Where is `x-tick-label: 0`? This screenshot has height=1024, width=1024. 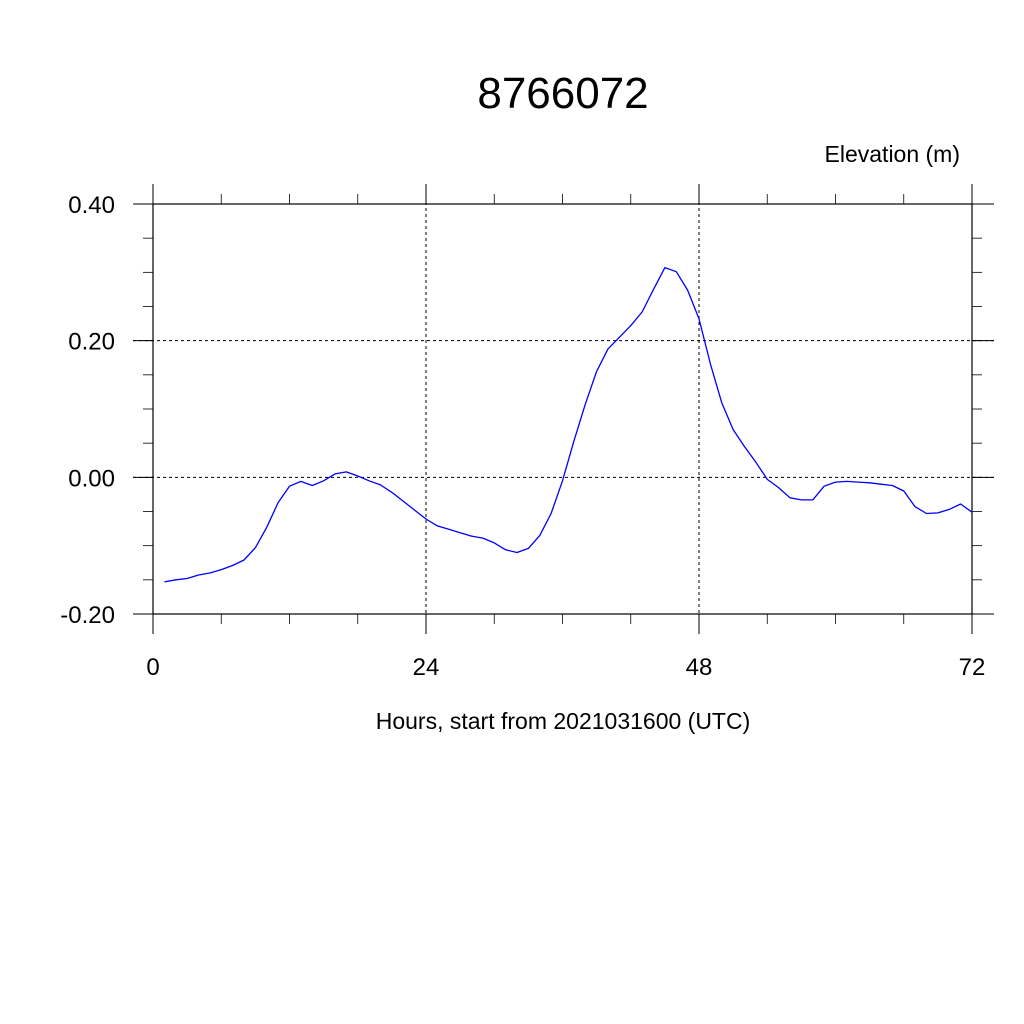
x-tick-label: 0 is located at coordinates (152, 667).